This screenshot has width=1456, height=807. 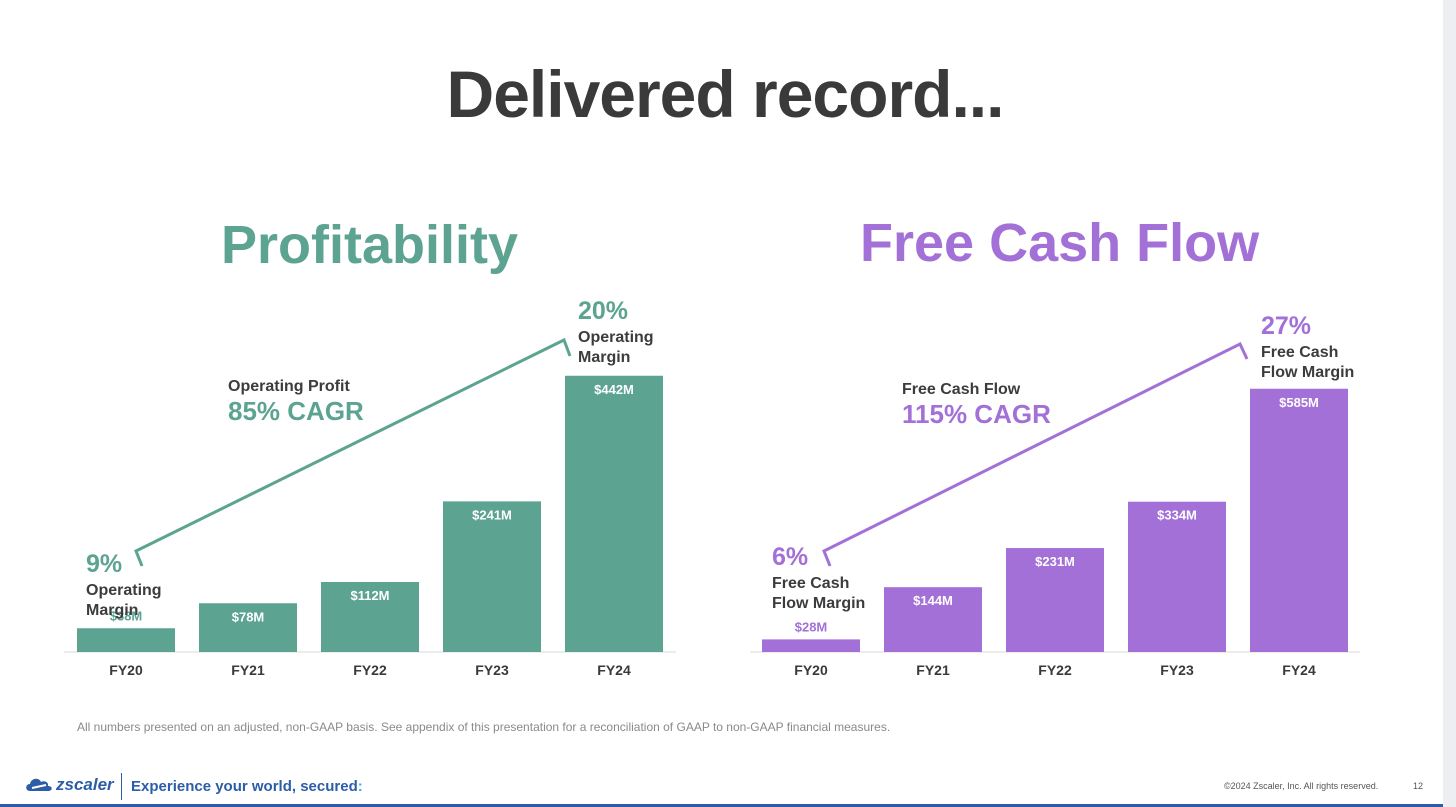 I want to click on profit-tick-label: FY22, so click(x=370, y=670).